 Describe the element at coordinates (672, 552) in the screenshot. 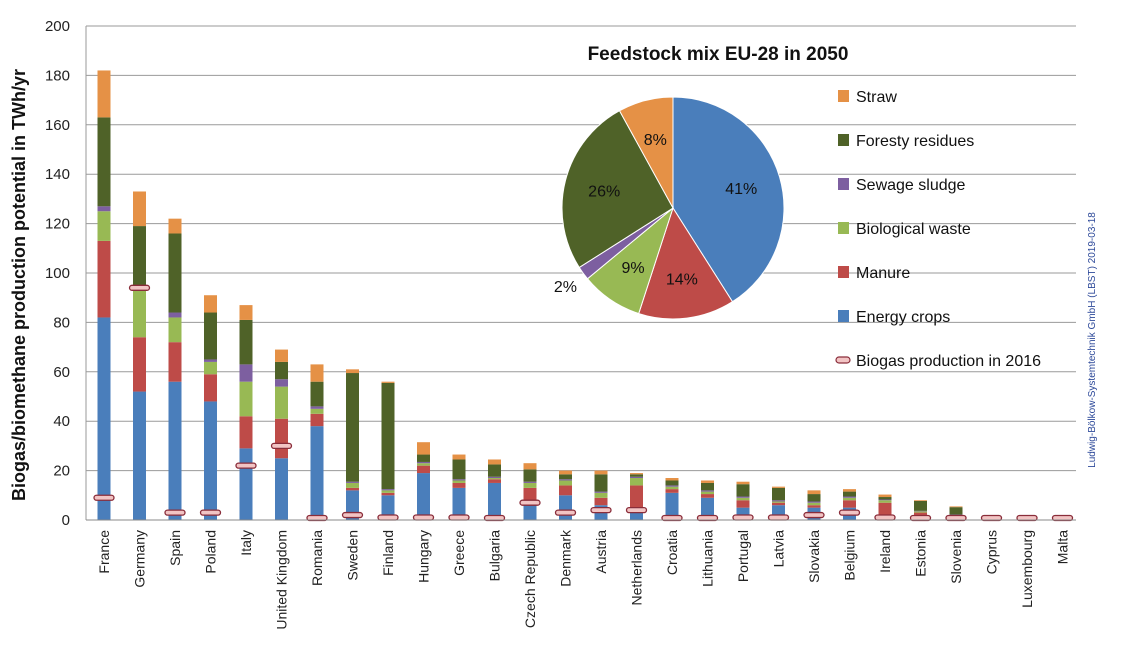

I see `x-category-label: Croatia` at that location.